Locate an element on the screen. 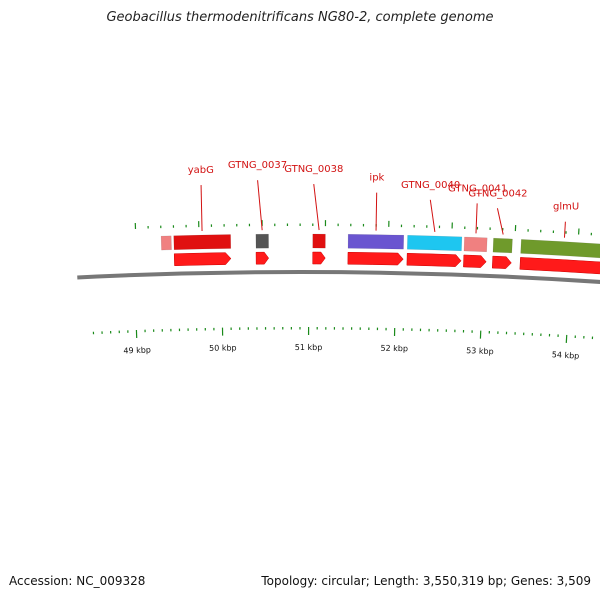 This screenshot has height=600, width=600. kbp-scale-label: 51 kbp is located at coordinates (309, 347).